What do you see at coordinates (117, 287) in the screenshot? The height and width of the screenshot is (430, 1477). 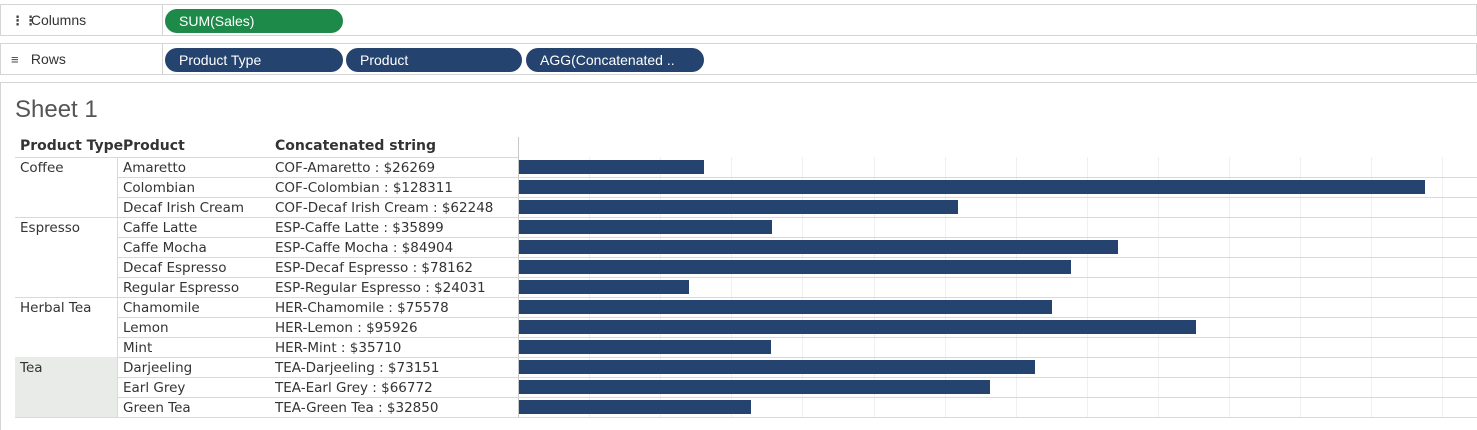 I see `column-divider` at bounding box center [117, 287].